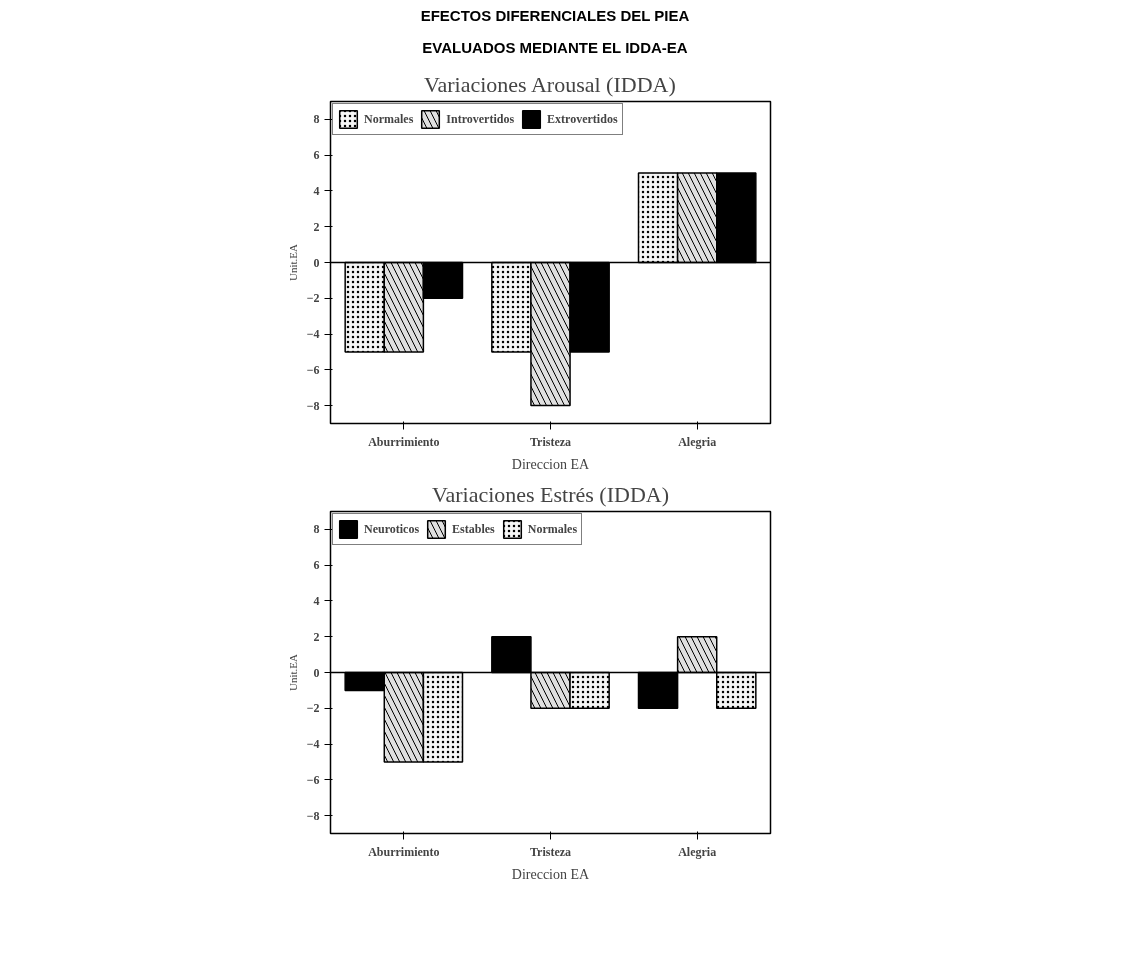 Image resolution: width=1138 pixels, height=957 pixels. What do you see at coordinates (473, 529) in the screenshot?
I see `legend-label: Estables` at bounding box center [473, 529].